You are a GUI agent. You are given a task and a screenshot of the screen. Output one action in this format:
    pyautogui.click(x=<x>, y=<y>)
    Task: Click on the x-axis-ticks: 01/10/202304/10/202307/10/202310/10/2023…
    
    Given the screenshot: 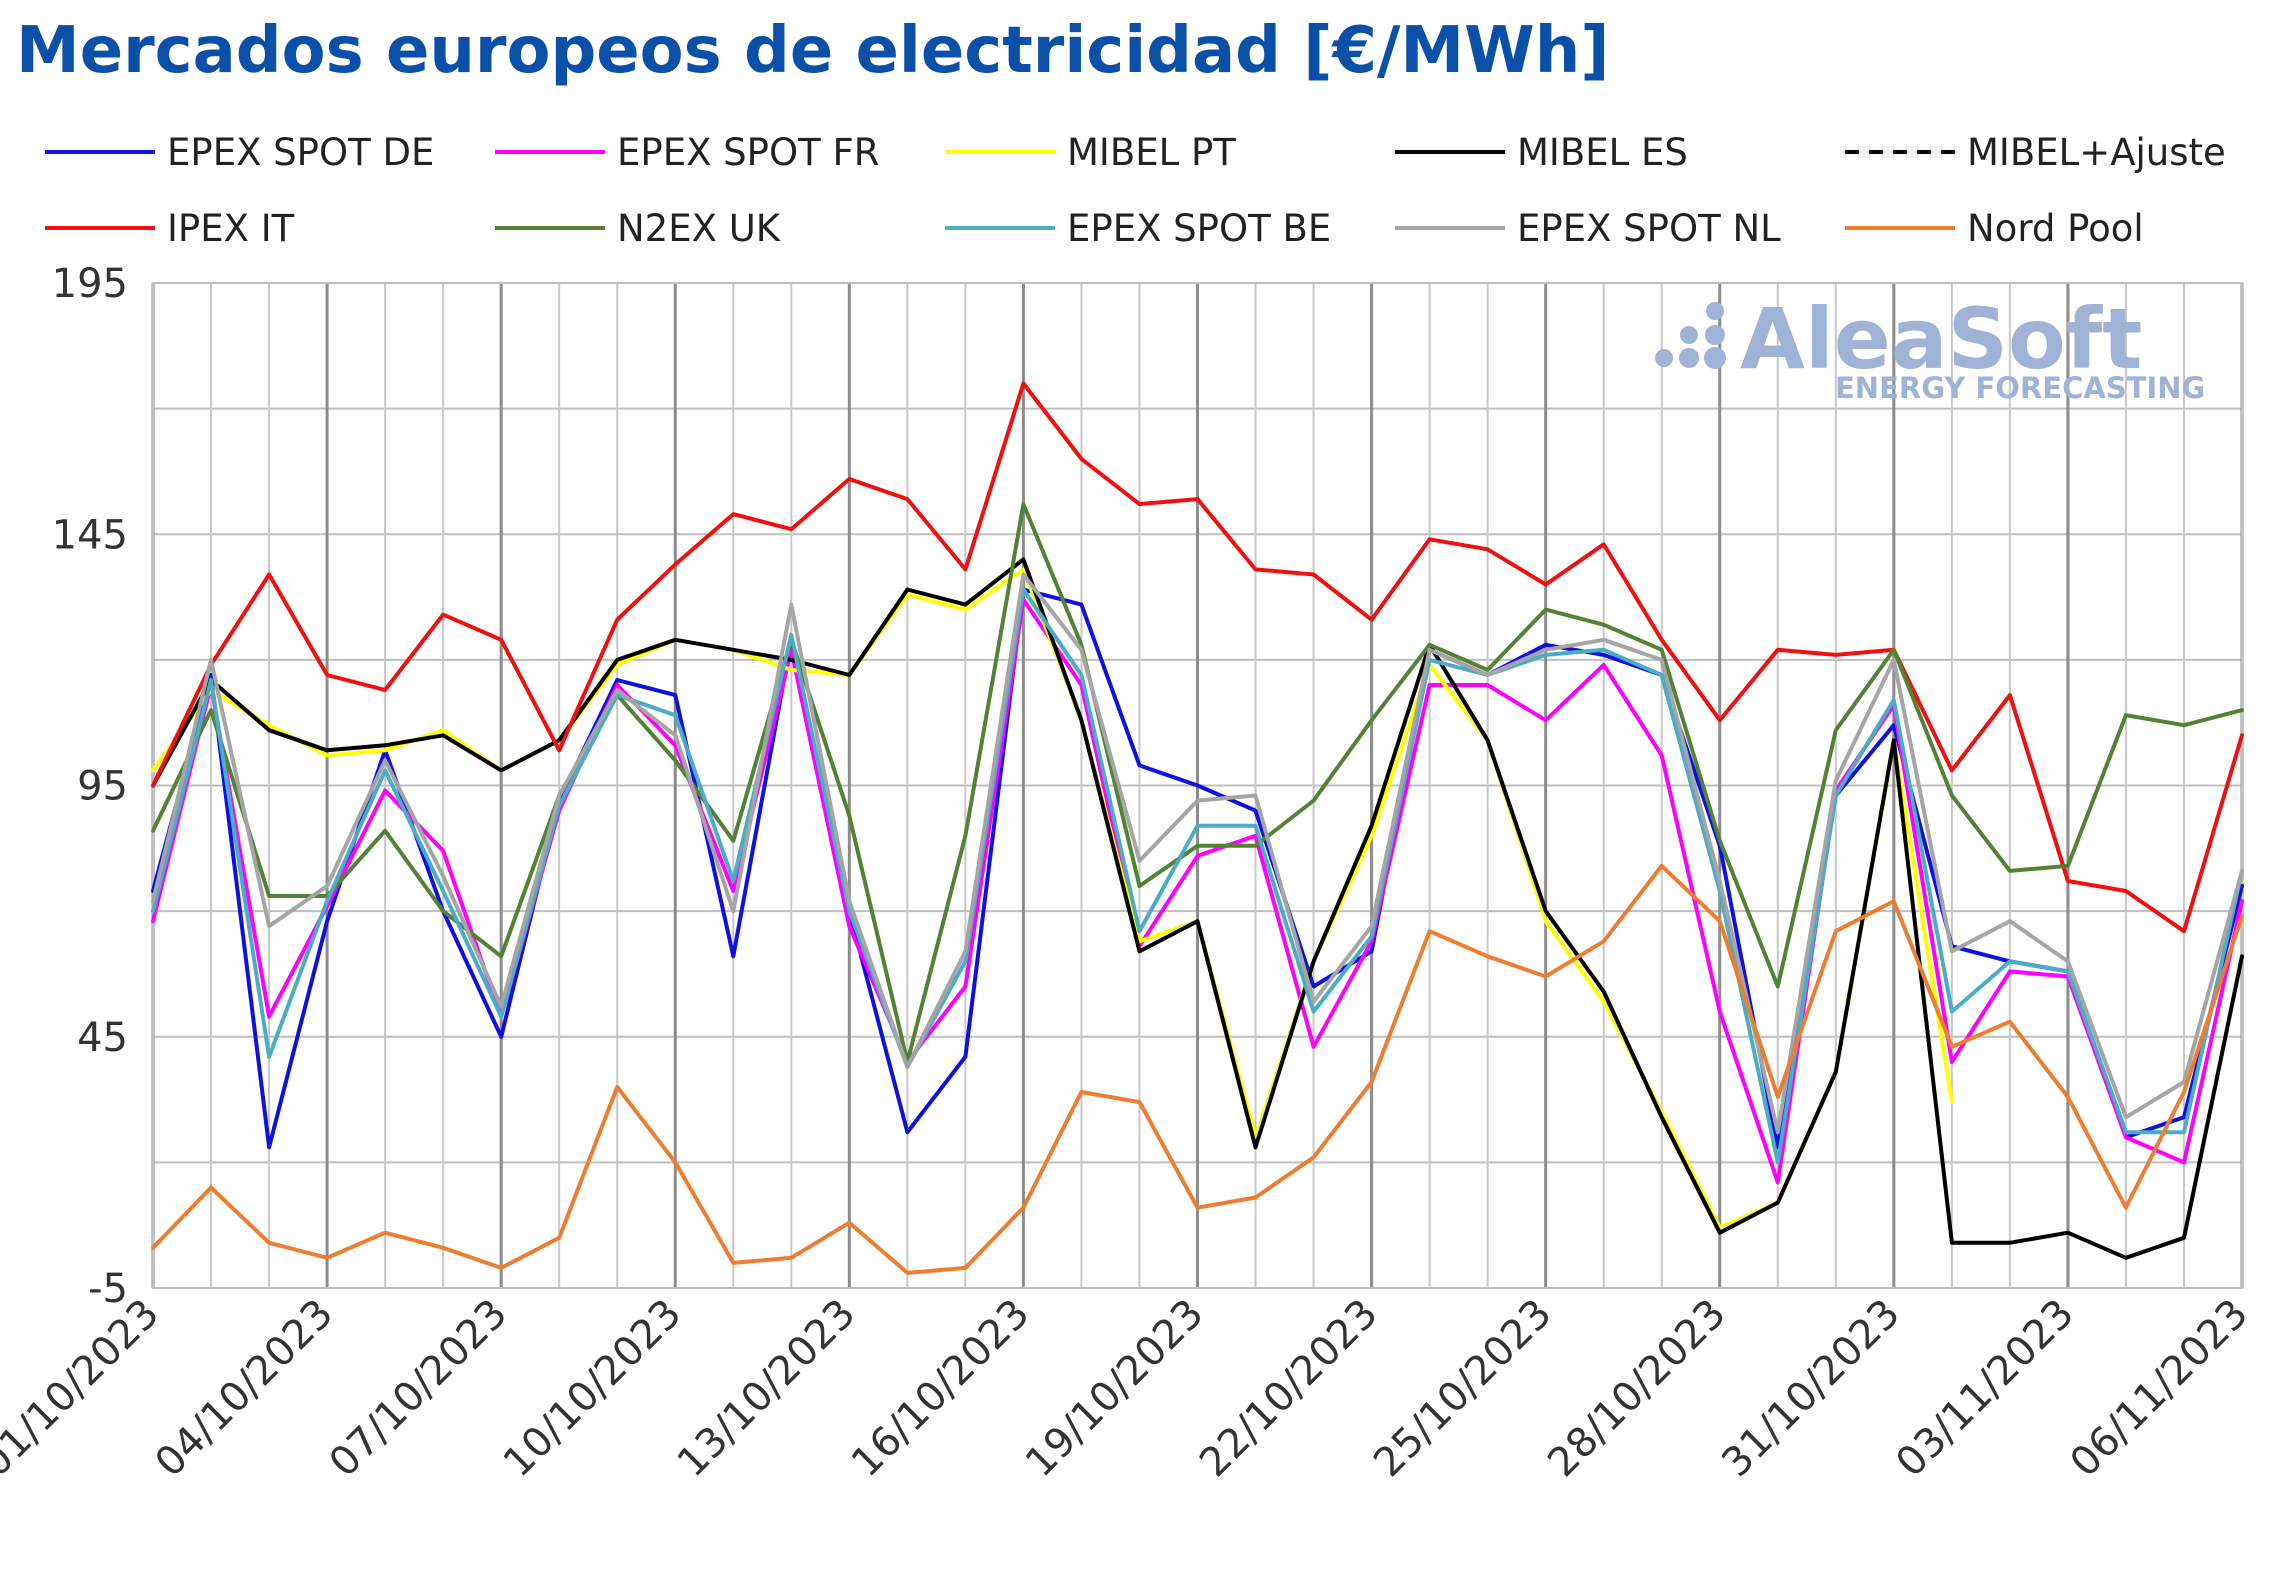 What is the action you would take?
    pyautogui.click(x=1128, y=1389)
    